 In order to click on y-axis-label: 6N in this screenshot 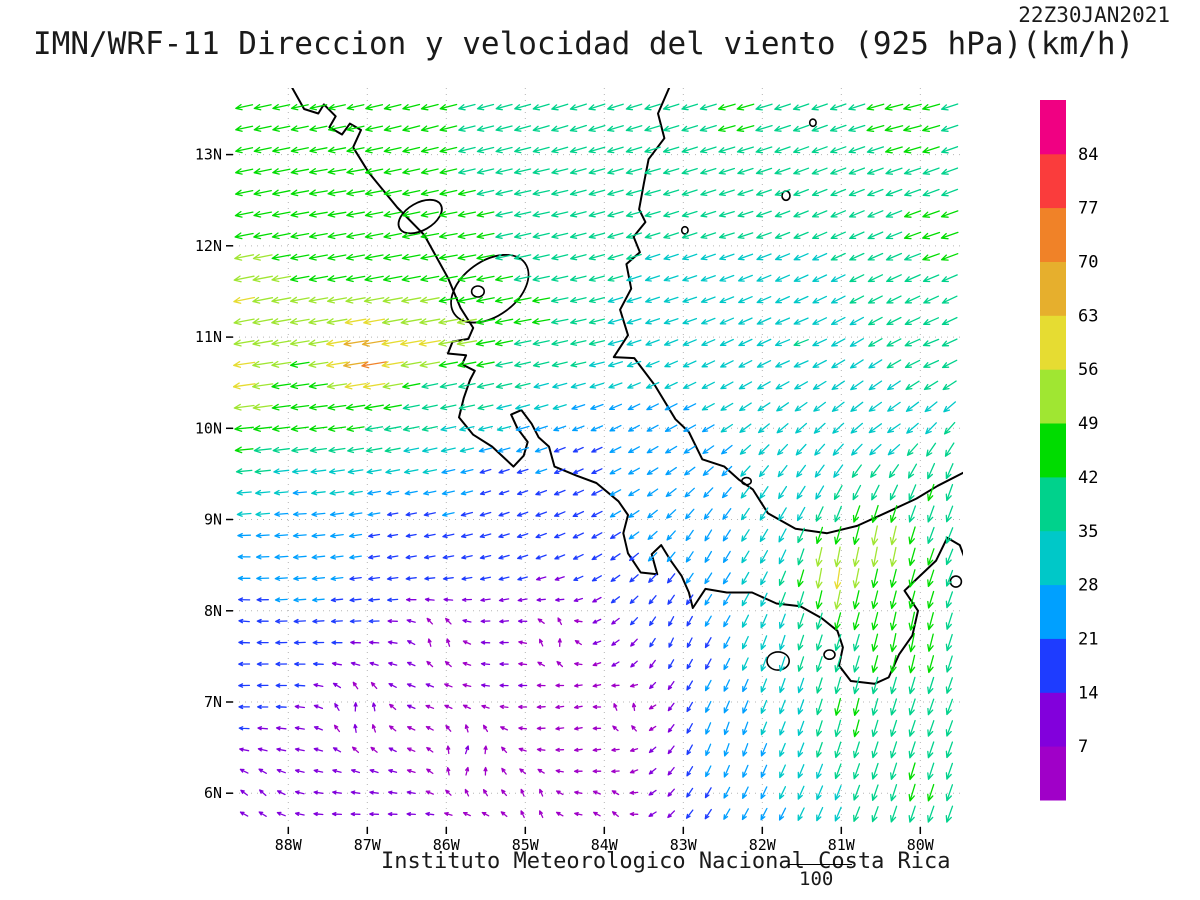, I will do `click(213, 793)`.